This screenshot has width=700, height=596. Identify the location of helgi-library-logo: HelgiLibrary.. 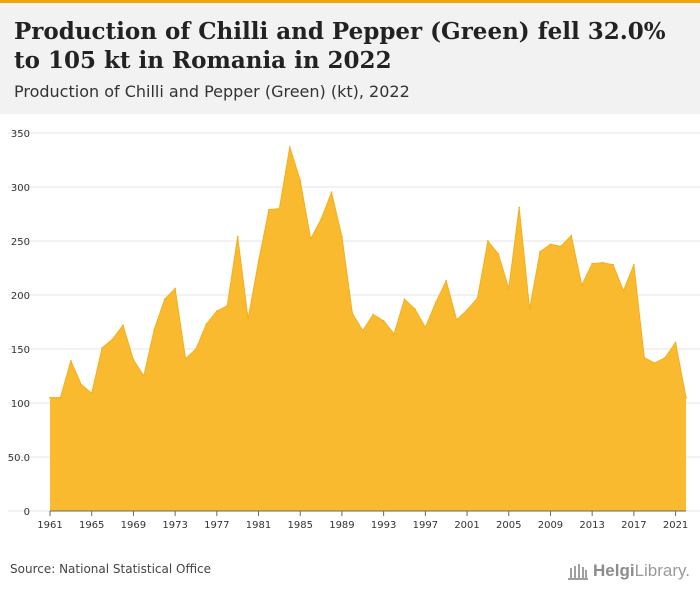
(628, 571).